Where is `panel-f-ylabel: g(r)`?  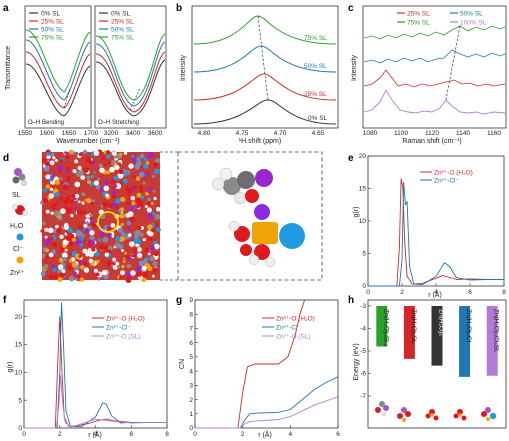 panel-f-ylabel: g(r) is located at coordinates (10, 367).